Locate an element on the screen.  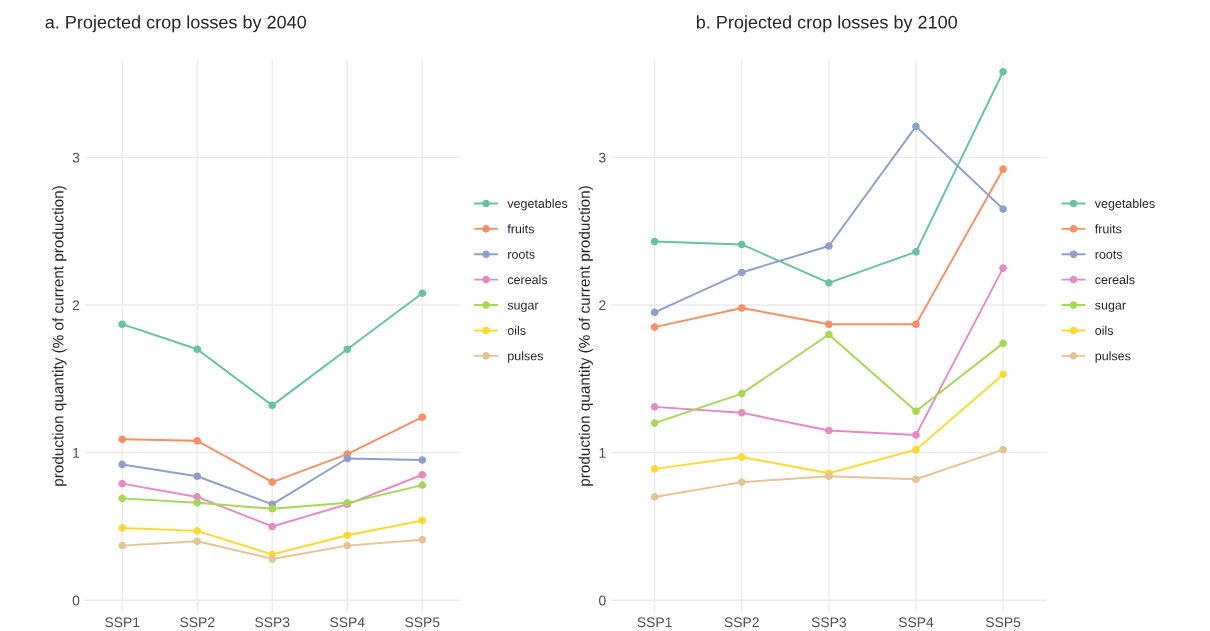
chart-title: b. Projected crop losses by 2100 is located at coordinates (826, 24).